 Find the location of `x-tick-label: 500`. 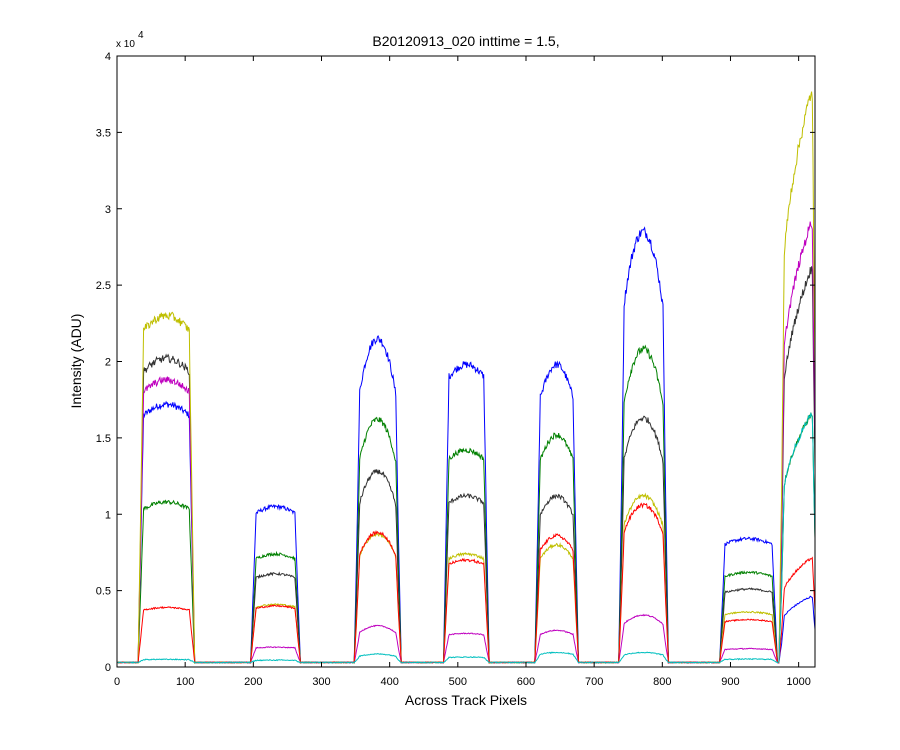

x-tick-label: 500 is located at coordinates (458, 682).